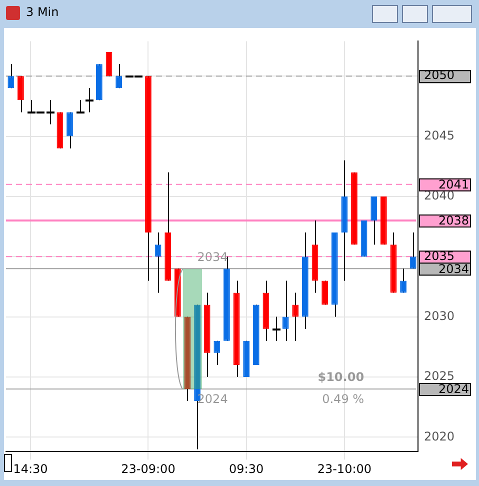  Describe the element at coordinates (148, 469) in the screenshot. I see `x-tick-label: 23-09:00` at that location.